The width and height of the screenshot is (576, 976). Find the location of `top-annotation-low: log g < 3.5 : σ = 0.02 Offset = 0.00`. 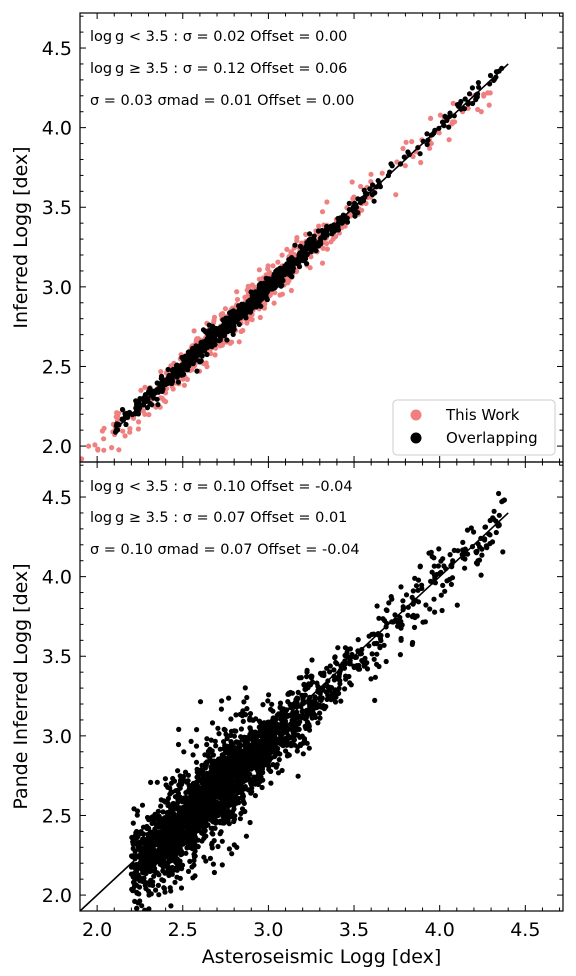

top-annotation-low: log g < 3.5 : σ = 0.02 Offset = 0.00 is located at coordinates (218, 37).